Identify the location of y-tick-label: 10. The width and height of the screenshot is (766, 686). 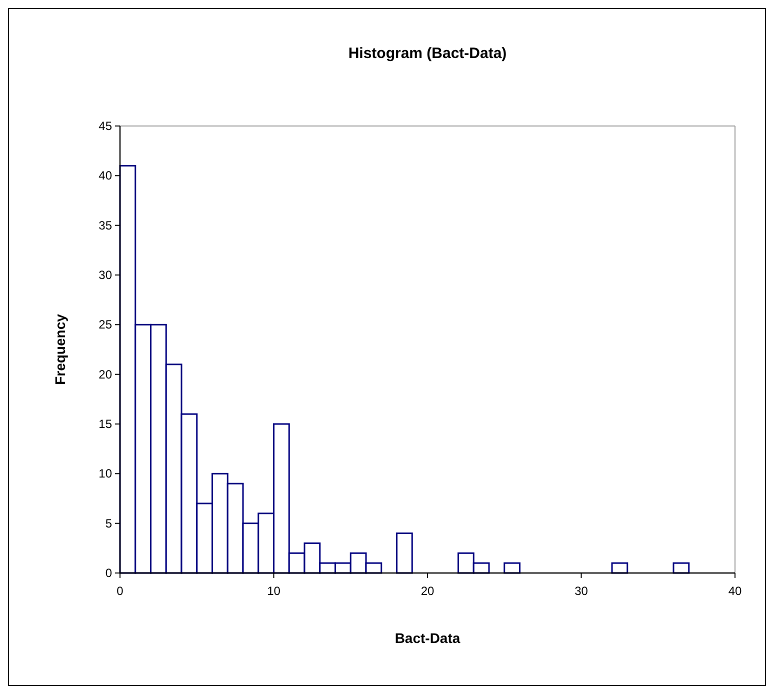
(105, 473).